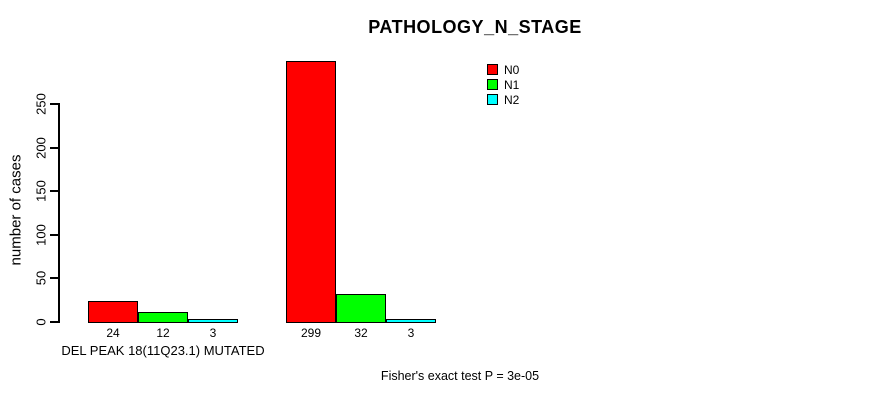 Image resolution: width=890 pixels, height=400 pixels. I want to click on fisher-test-note: Fisher's exact test P = 3e-05, so click(460, 376).